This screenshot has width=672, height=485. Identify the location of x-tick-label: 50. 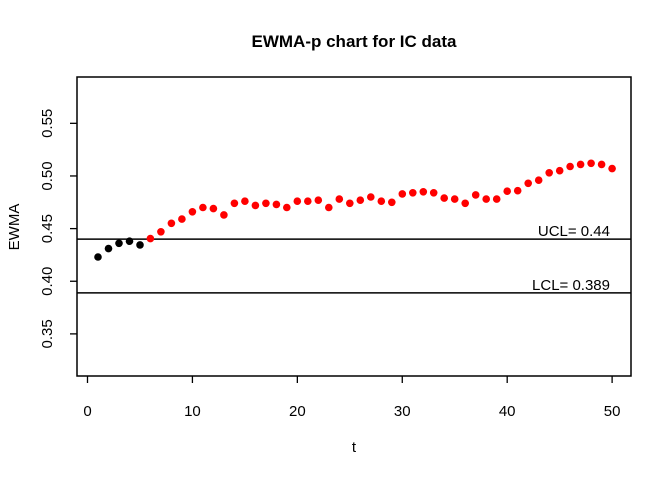
(612, 411).